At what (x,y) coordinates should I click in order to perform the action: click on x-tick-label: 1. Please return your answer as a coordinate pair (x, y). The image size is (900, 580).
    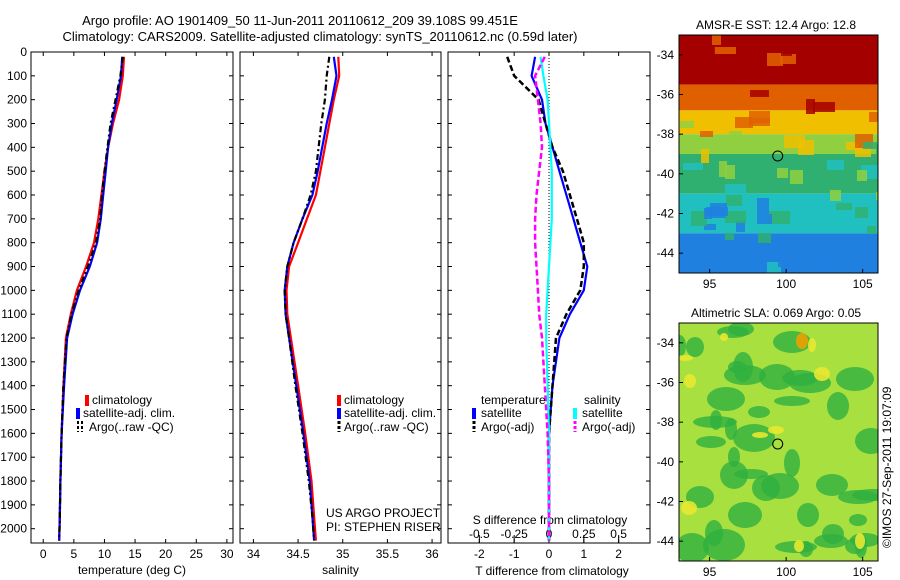
    Looking at the image, I should click on (583, 554).